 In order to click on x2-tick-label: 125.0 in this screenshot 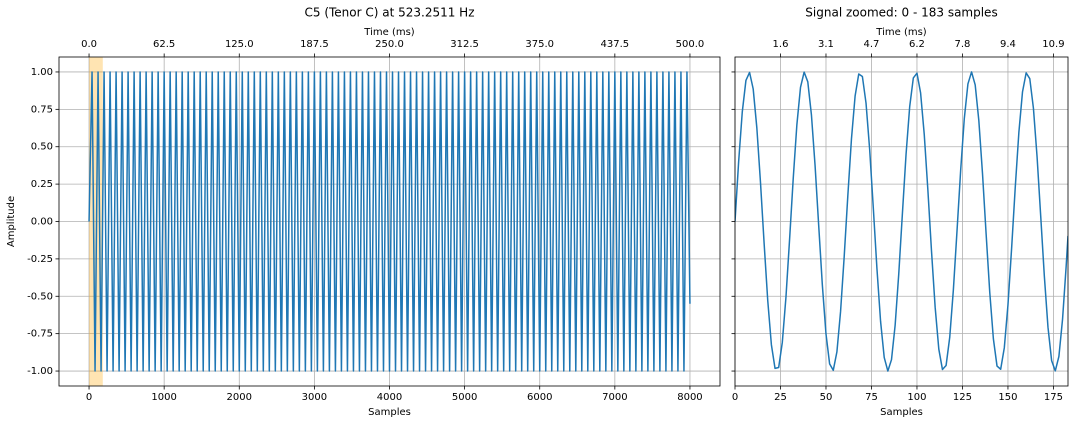, I will do `click(239, 44)`.